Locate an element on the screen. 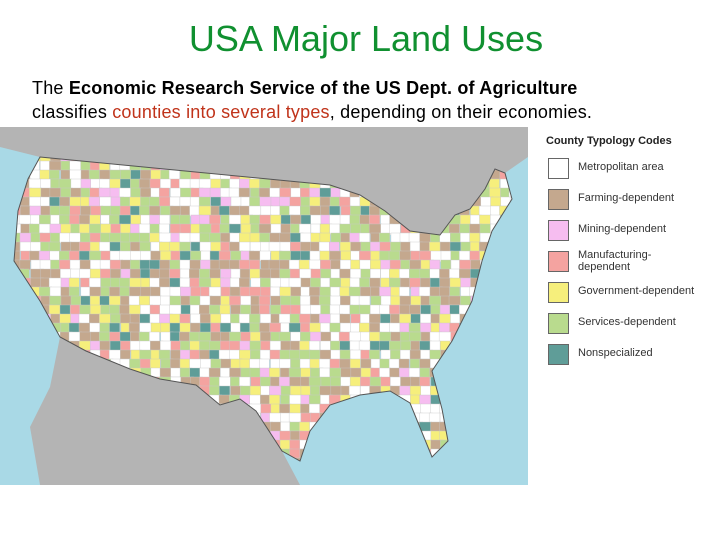  mexico is located at coordinates (165, 411).